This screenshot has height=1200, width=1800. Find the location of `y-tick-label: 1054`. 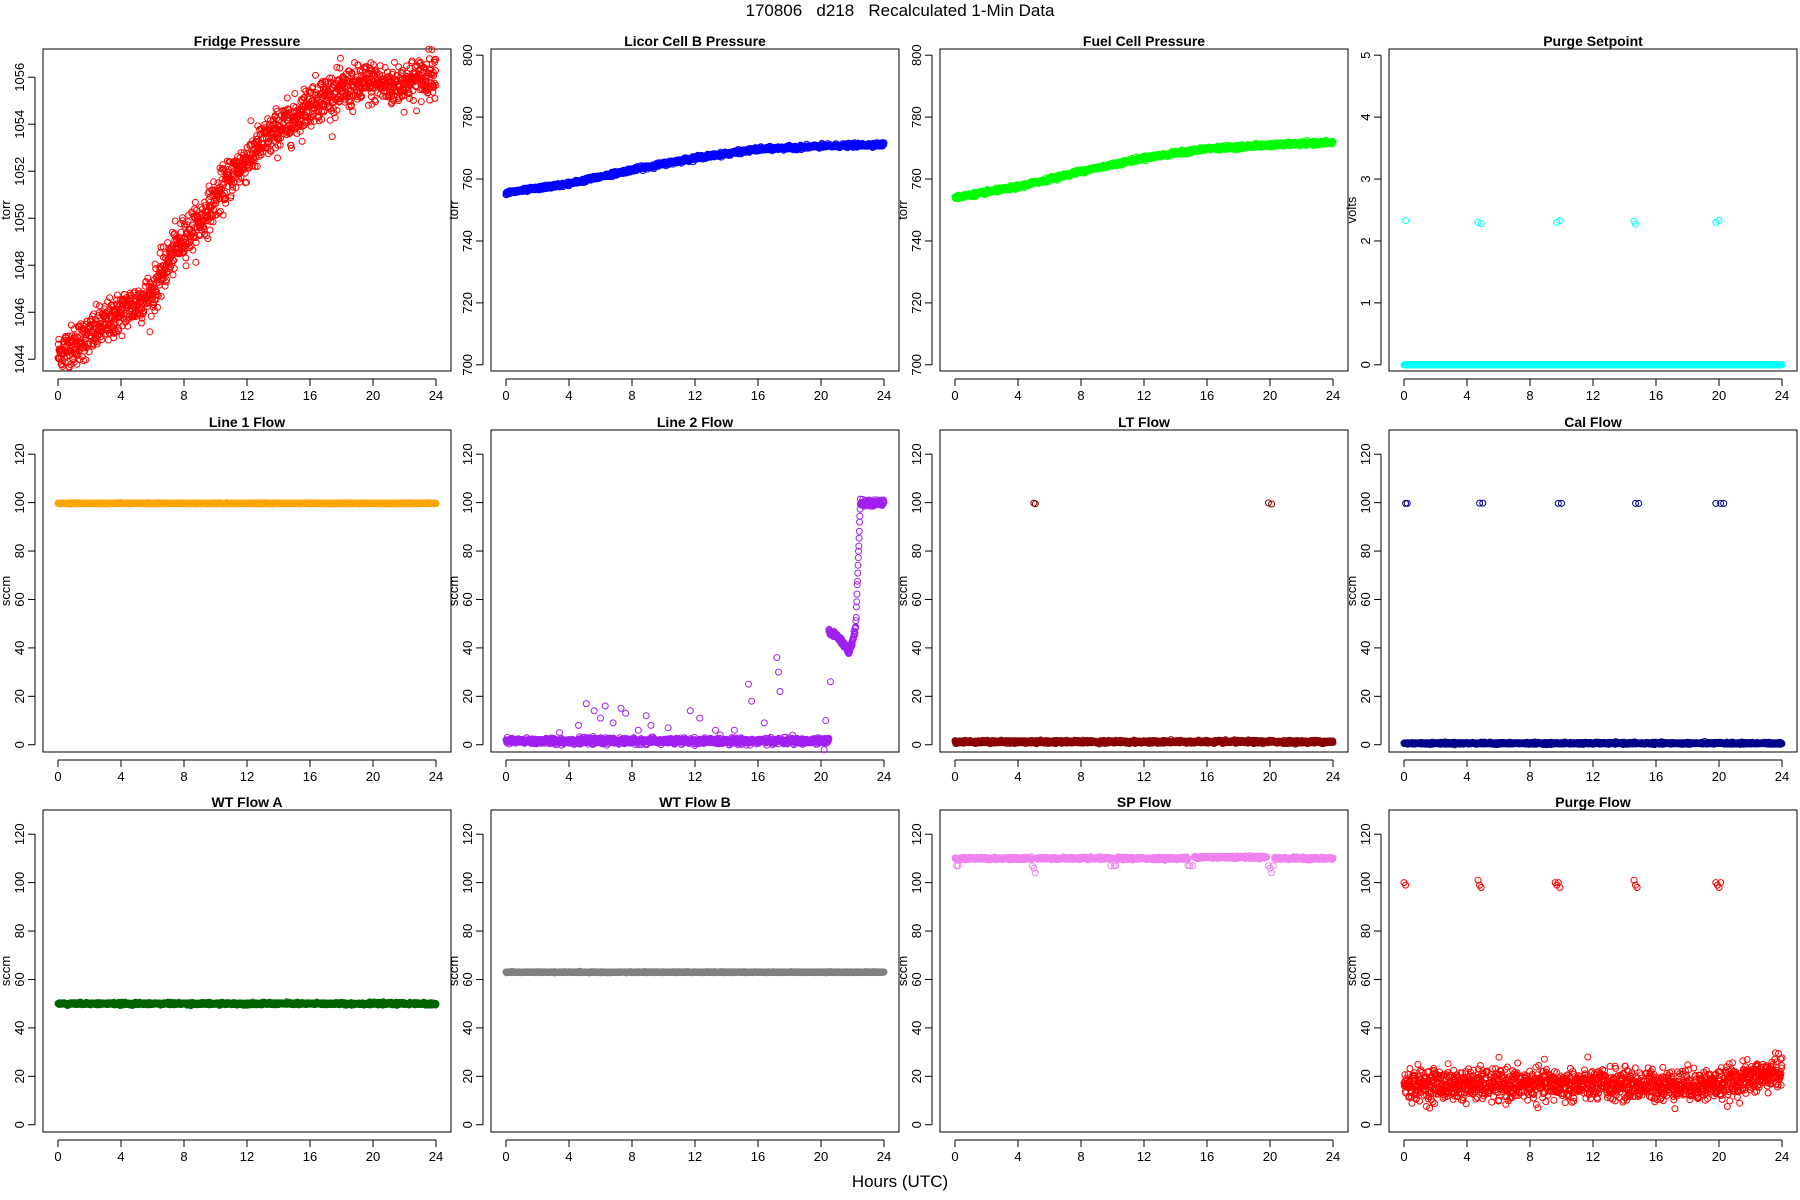

y-tick-label: 1054 is located at coordinates (19, 124).